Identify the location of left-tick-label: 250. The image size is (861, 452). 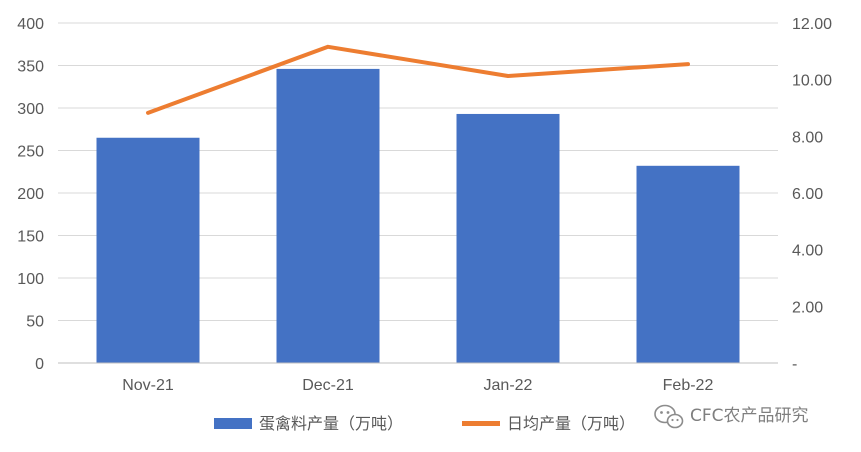
(30, 152).